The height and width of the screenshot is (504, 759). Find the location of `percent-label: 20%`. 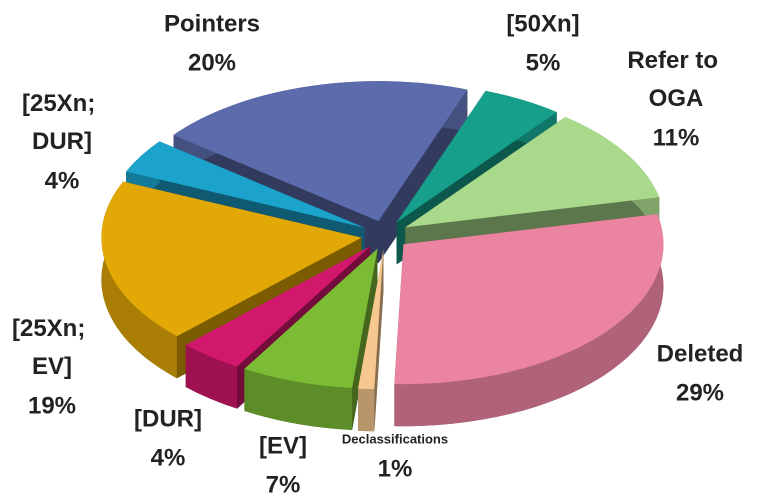

percent-label: 20% is located at coordinates (212, 62).